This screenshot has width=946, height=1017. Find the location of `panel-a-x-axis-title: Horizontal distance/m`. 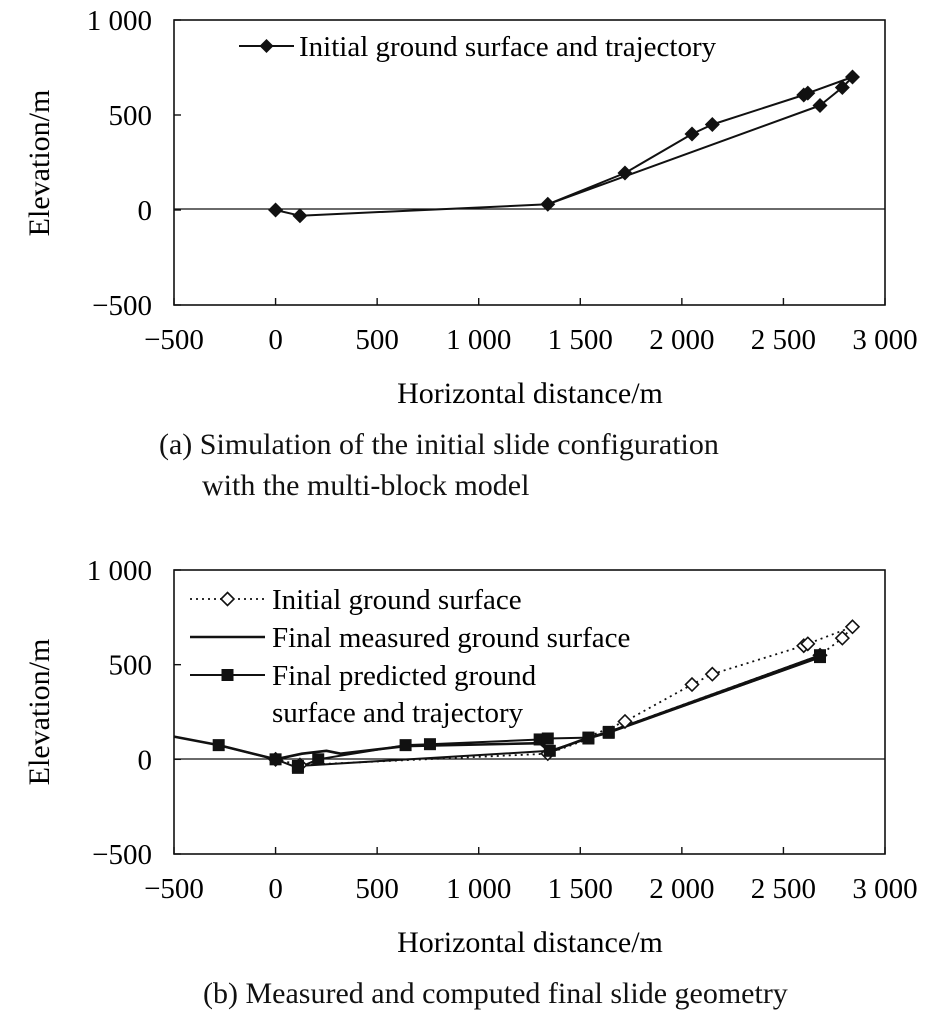

panel-a-x-axis-title: Horizontal distance/m is located at coordinates (530, 393).